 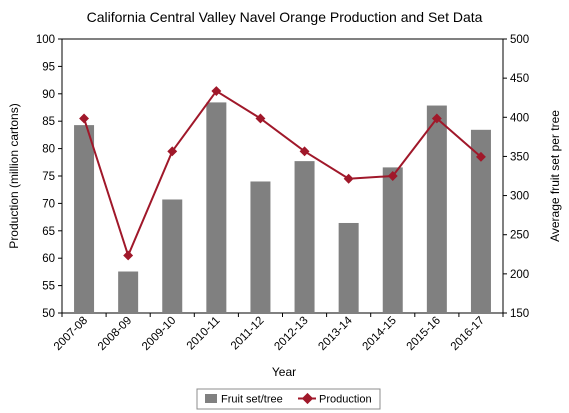 I want to click on x-axis-label: Year, so click(x=284, y=372).